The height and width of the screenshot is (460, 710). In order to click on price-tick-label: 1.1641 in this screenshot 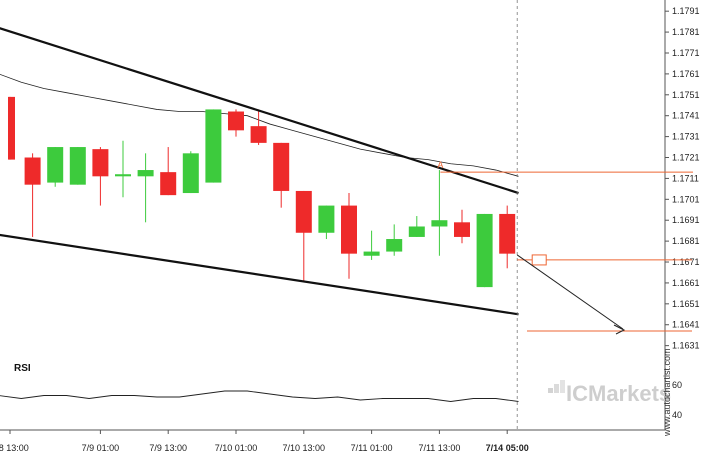, I will do `click(686, 325)`.